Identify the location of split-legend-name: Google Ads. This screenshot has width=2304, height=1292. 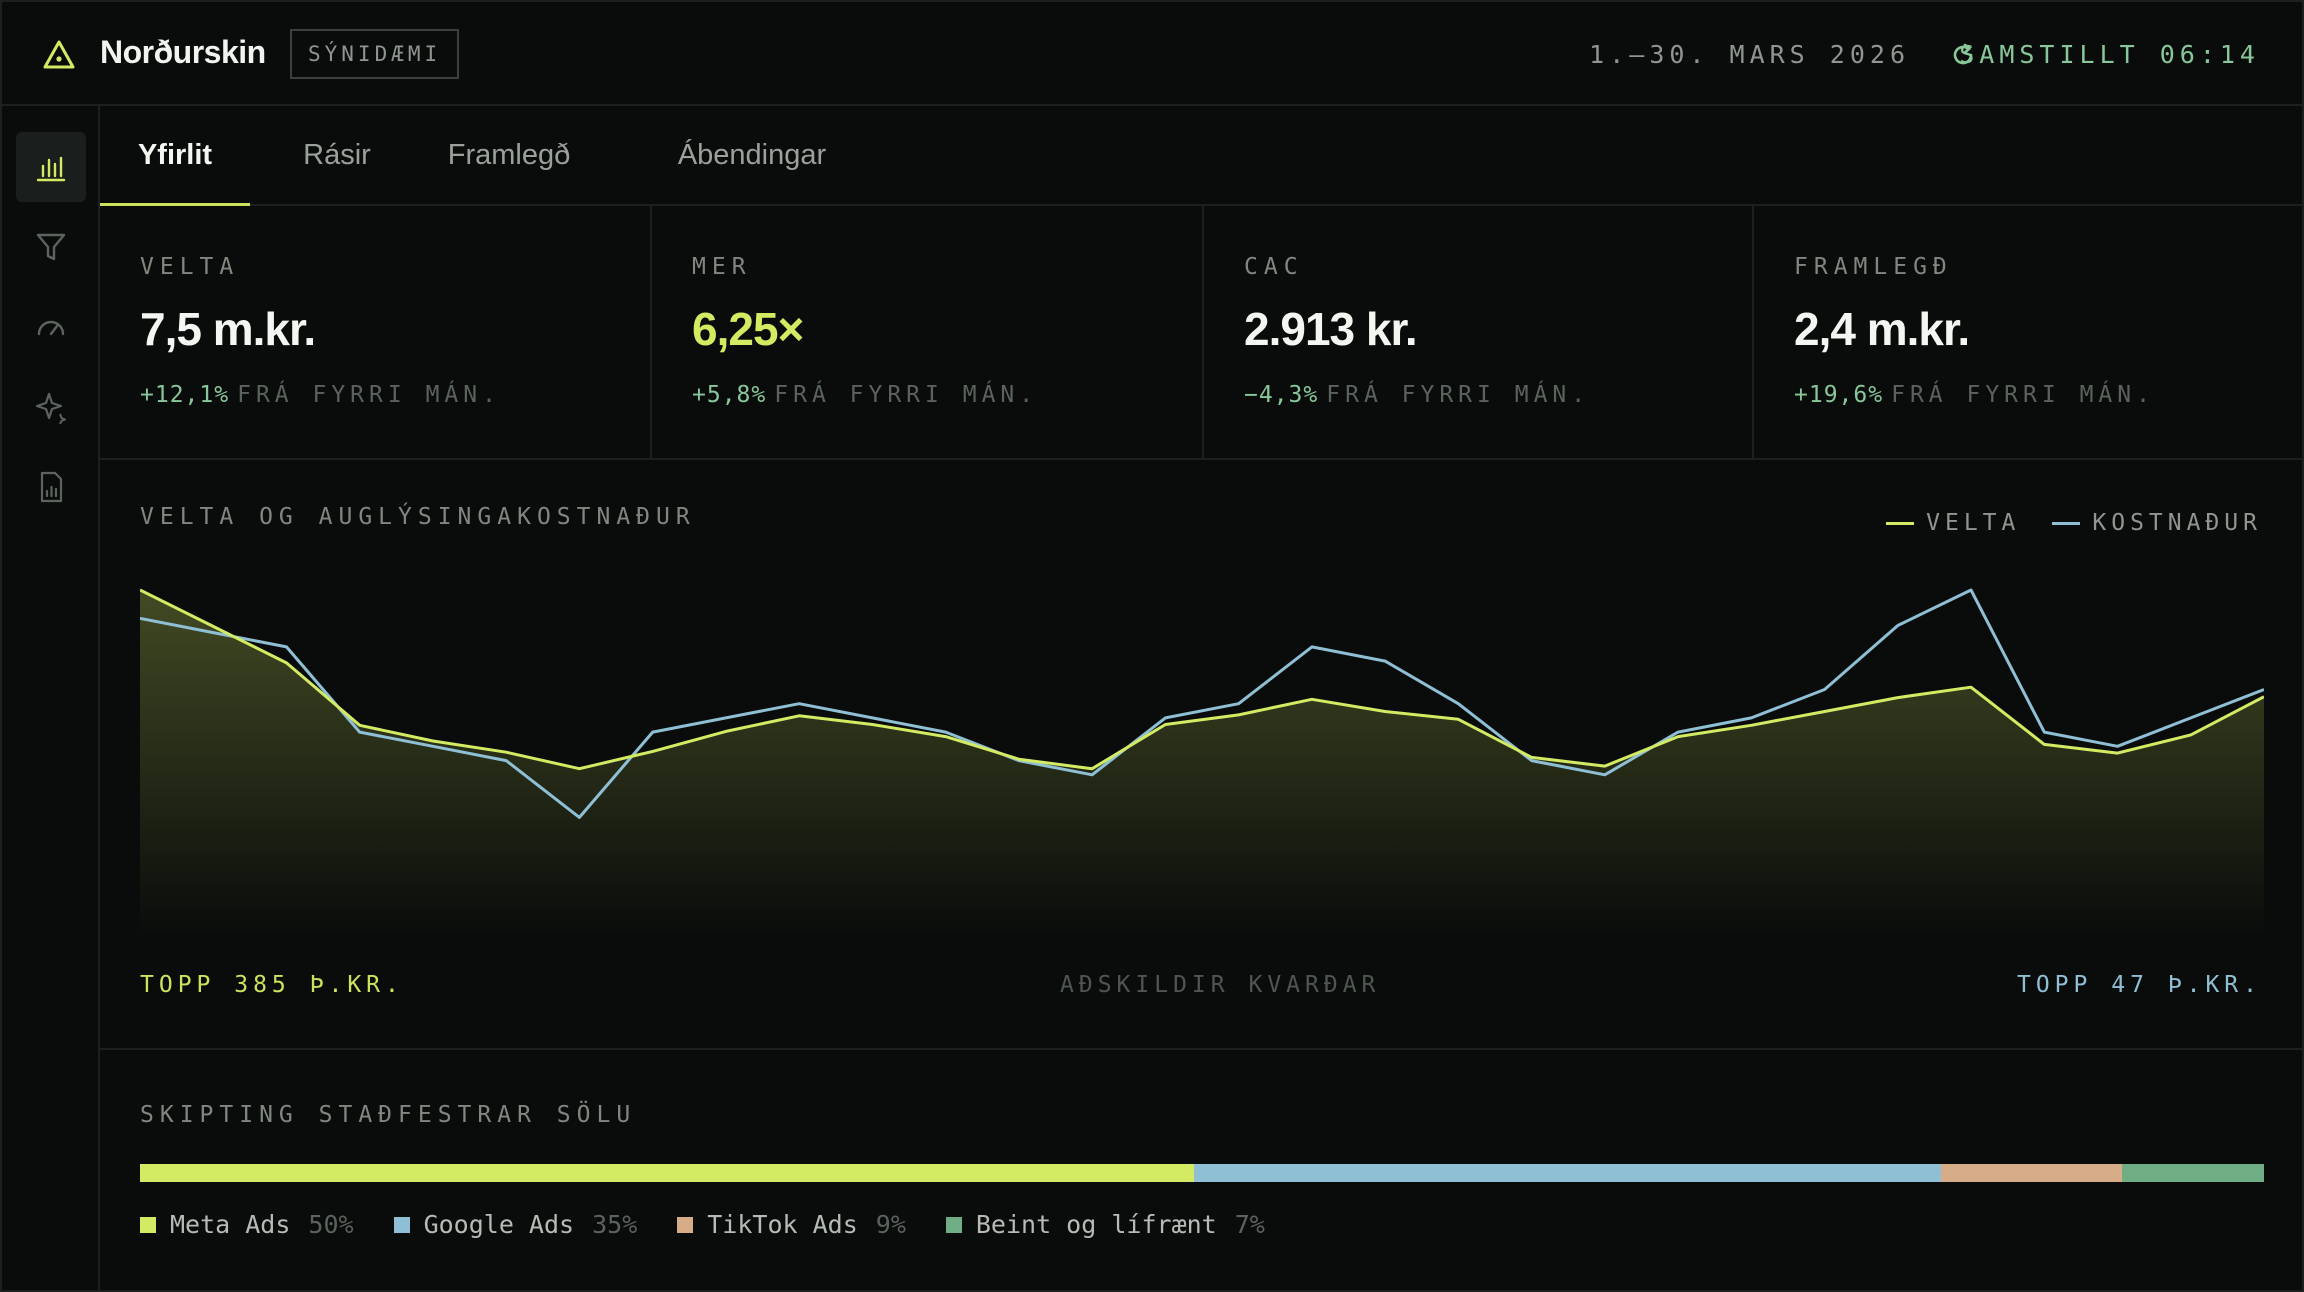
(499, 1224).